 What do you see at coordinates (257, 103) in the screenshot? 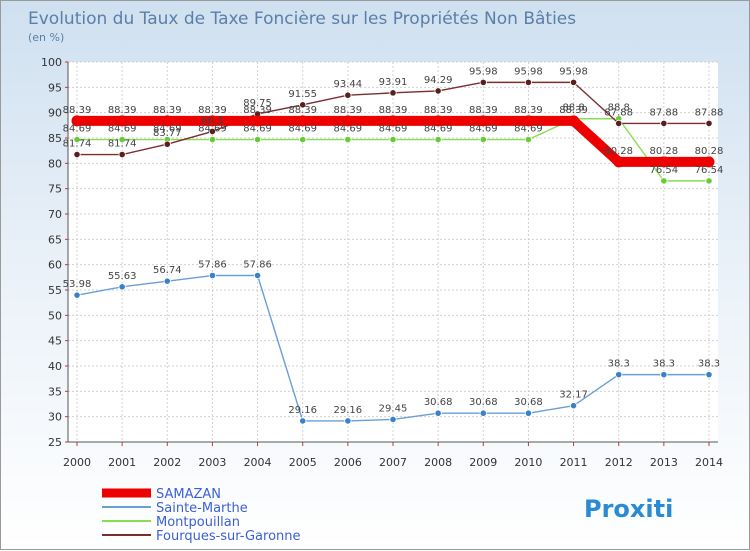
I see `data-label: 89.75` at bounding box center [257, 103].